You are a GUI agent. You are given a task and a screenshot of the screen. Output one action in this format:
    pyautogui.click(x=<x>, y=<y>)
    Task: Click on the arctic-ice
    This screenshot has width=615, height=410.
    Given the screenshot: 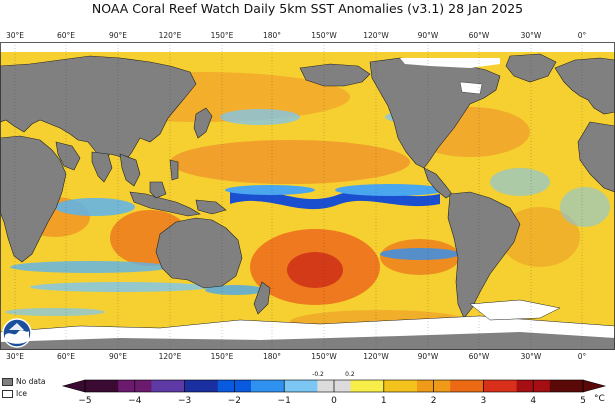 What is the action you would take?
    pyautogui.click(x=307, y=68)
    